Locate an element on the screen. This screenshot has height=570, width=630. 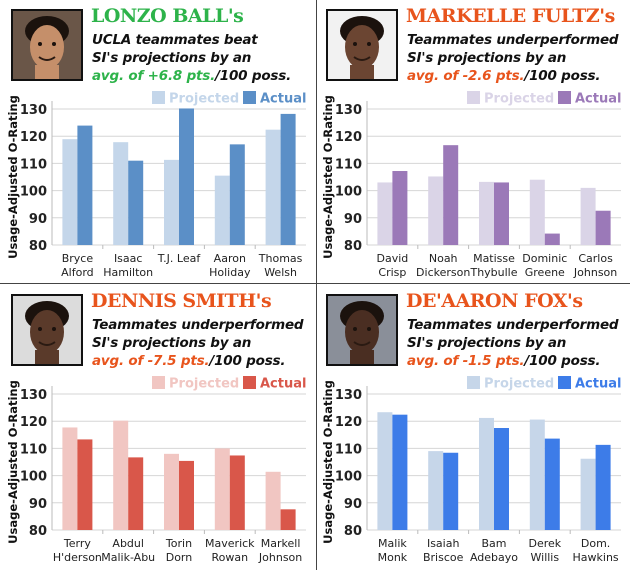
x-tick-label: Willis is located at coordinates (545, 557).